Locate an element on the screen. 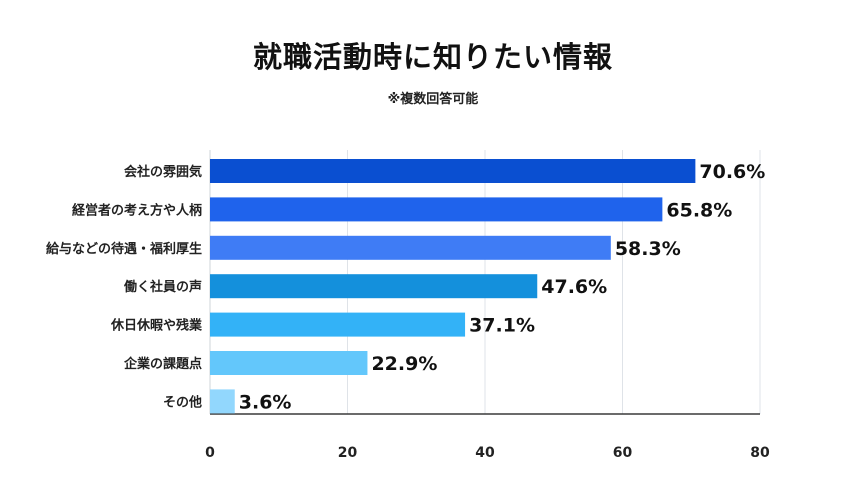 This screenshot has width=866, height=489. data-label: 70.6% is located at coordinates (732, 172).